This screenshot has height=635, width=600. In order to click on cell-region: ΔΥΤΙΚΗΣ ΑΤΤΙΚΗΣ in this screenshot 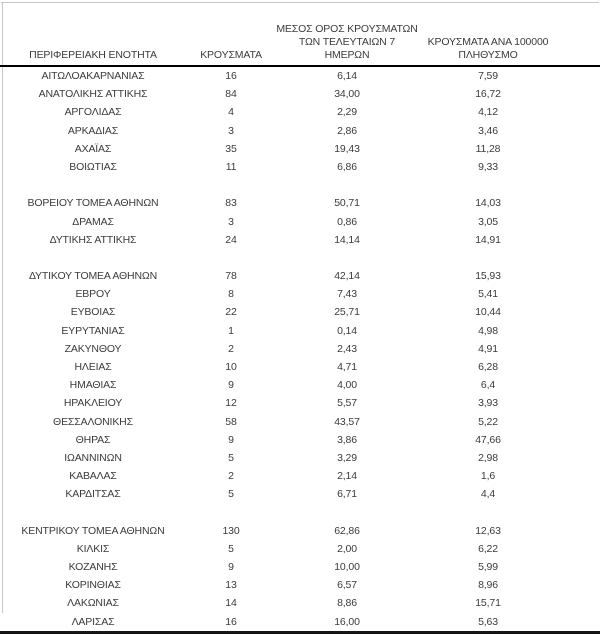, I will do `click(93, 239)`.